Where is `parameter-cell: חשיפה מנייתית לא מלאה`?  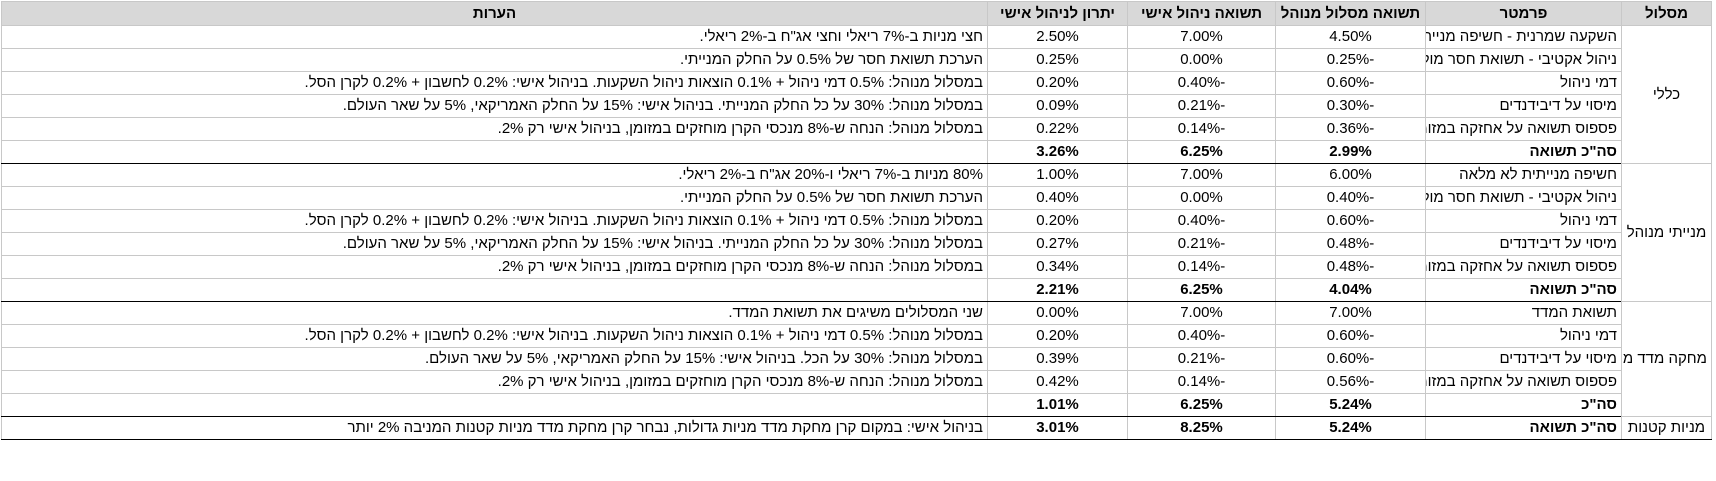 parameter-cell: חשיפה מנייתית לא מלאה is located at coordinates (1523, 175).